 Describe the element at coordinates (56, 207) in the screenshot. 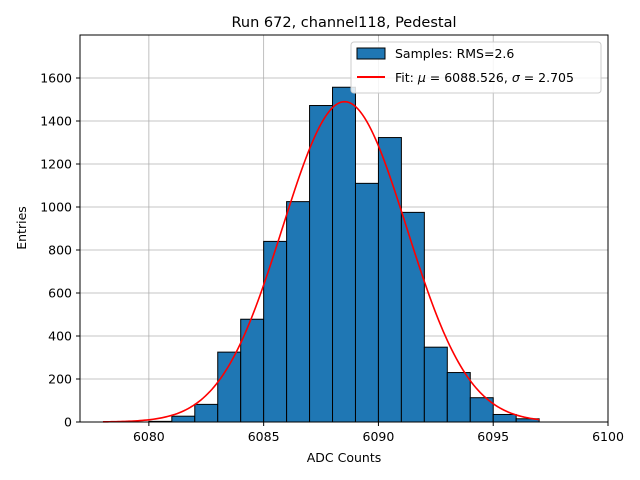

I see `y-tick-label-5: 1000` at that location.